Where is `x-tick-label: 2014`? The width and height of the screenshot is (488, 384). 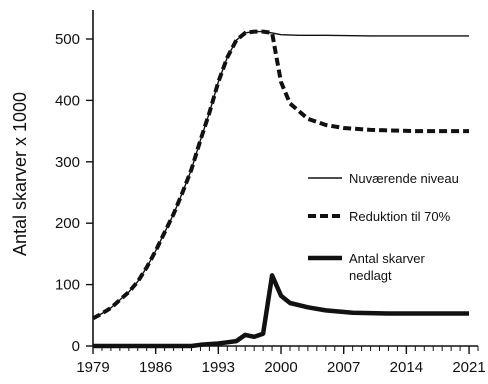 x-tick-label: 2014 is located at coordinates (406, 367).